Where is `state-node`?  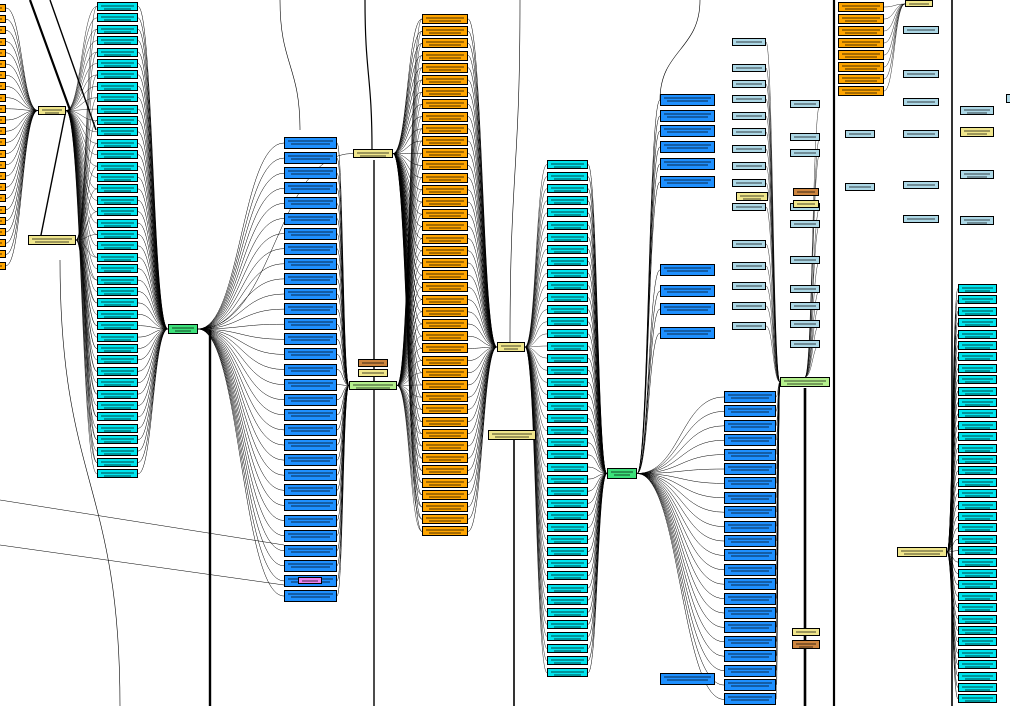 state-node is located at coordinates (806, 192).